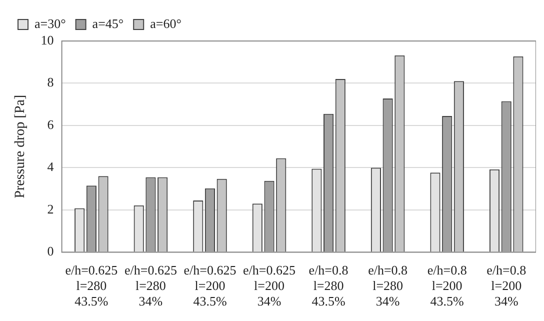  Describe the element at coordinates (50, 23) in the screenshot. I see `legend-label: a=30°` at that location.